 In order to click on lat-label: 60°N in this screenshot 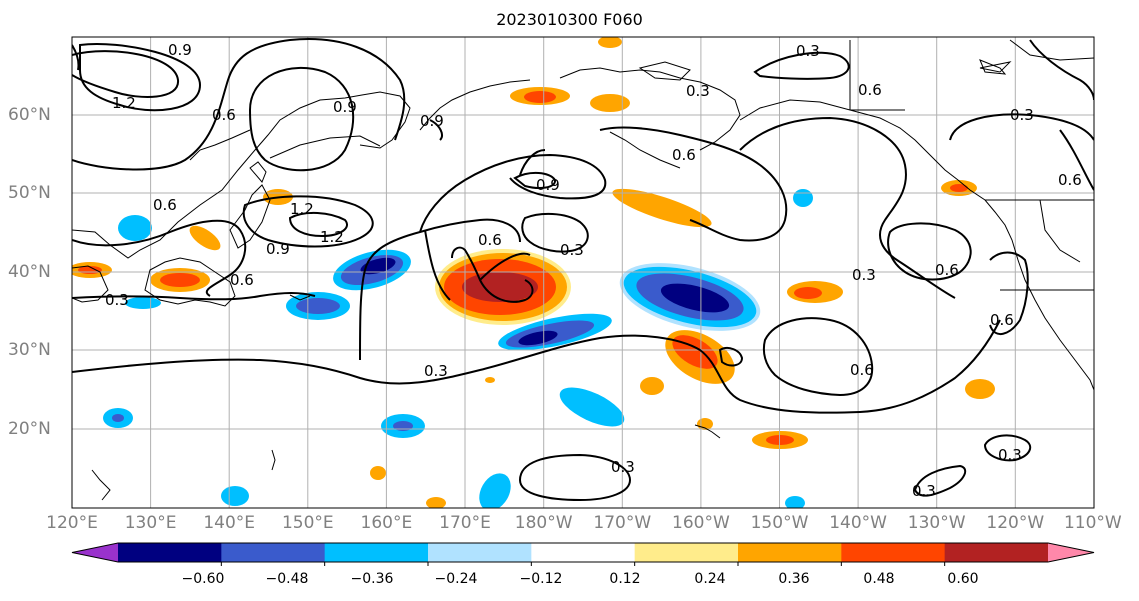, I will do `click(29, 115)`.